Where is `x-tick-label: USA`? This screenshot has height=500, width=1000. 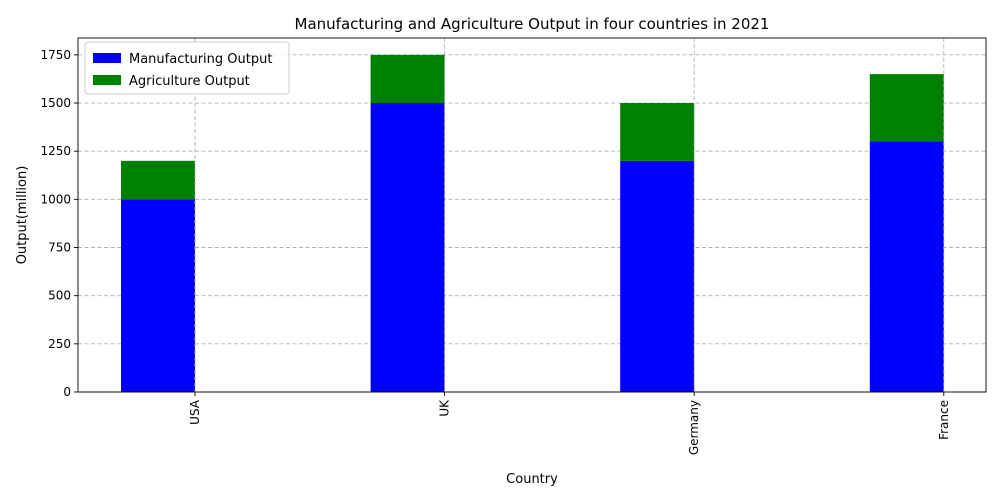 x-tick-label: USA is located at coordinates (195, 412).